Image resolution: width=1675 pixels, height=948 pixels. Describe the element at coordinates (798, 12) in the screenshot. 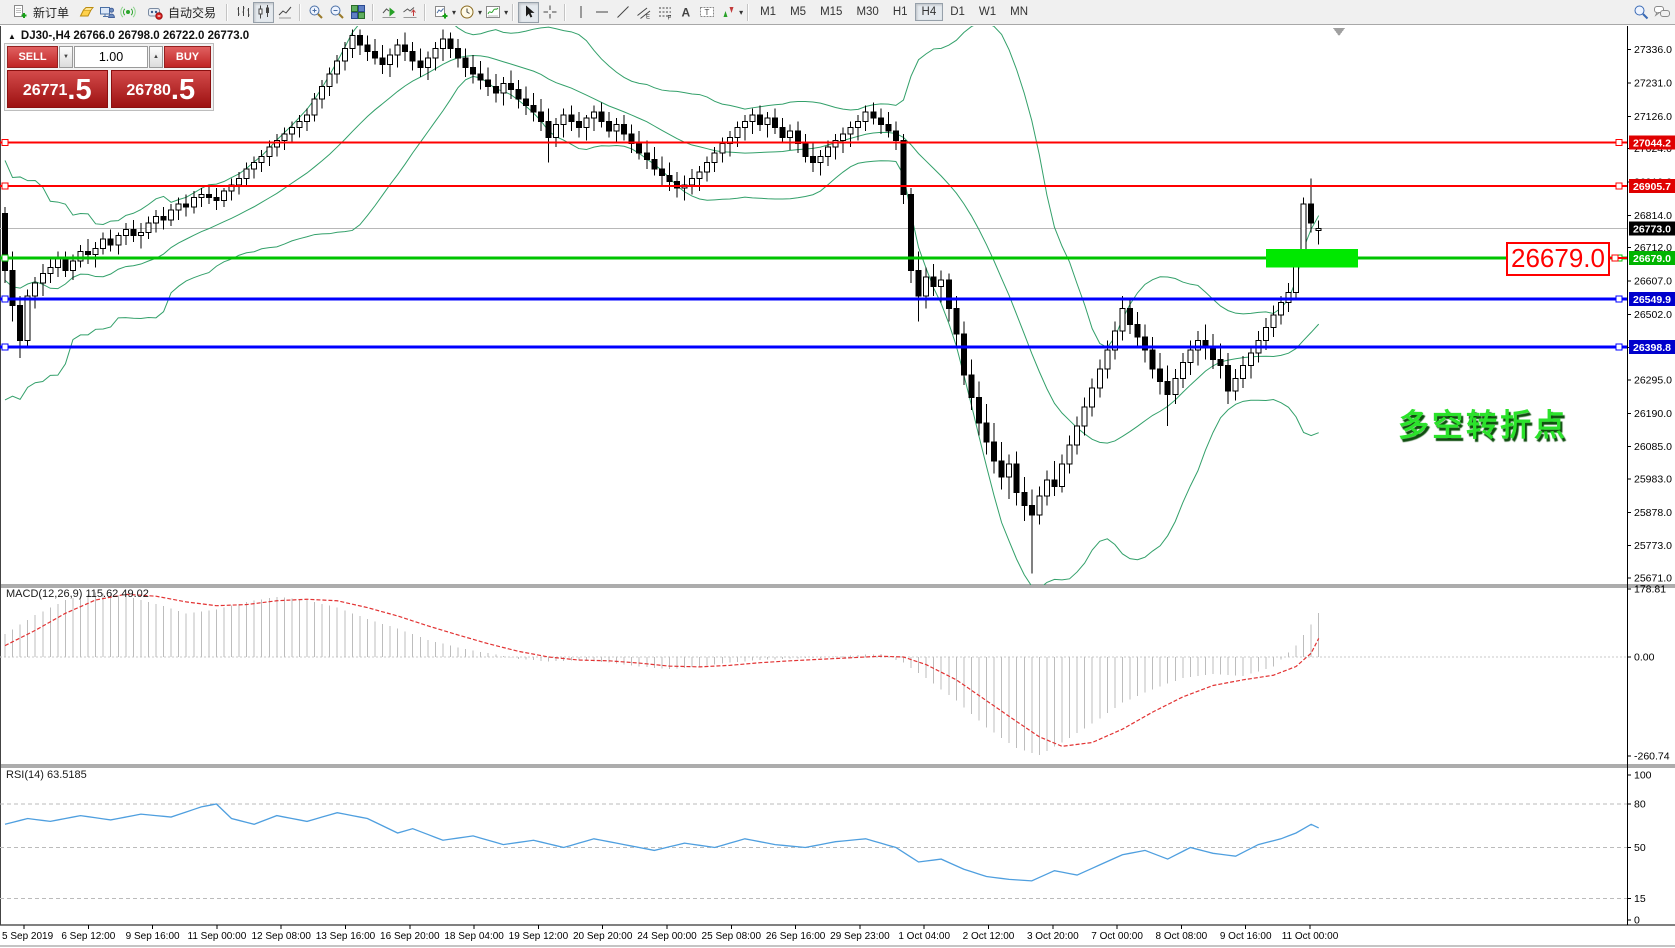

I see `timeframe-m5: M5` at that location.